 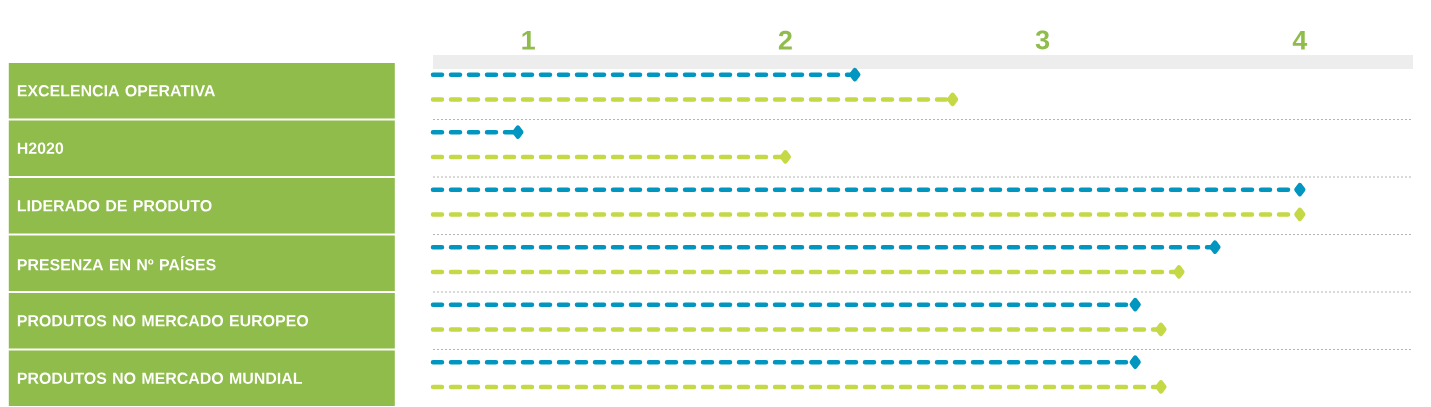 I want to click on x-tick-label: 3, so click(x=1042, y=40).